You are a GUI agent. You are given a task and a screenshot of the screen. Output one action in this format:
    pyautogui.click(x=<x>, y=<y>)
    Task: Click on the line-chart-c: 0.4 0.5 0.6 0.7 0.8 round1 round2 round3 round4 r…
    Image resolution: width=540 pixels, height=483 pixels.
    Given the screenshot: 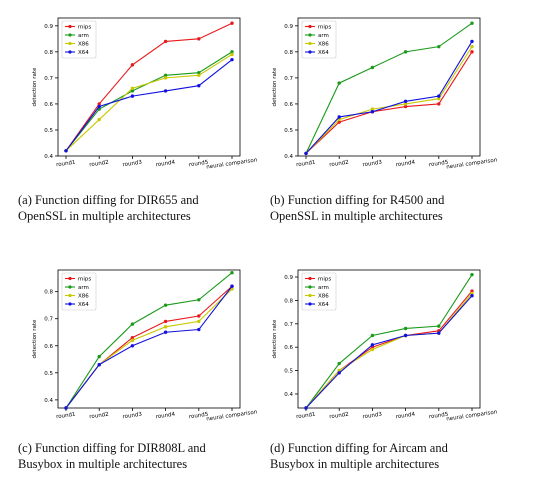 What is the action you would take?
    pyautogui.click(x=145, y=346)
    